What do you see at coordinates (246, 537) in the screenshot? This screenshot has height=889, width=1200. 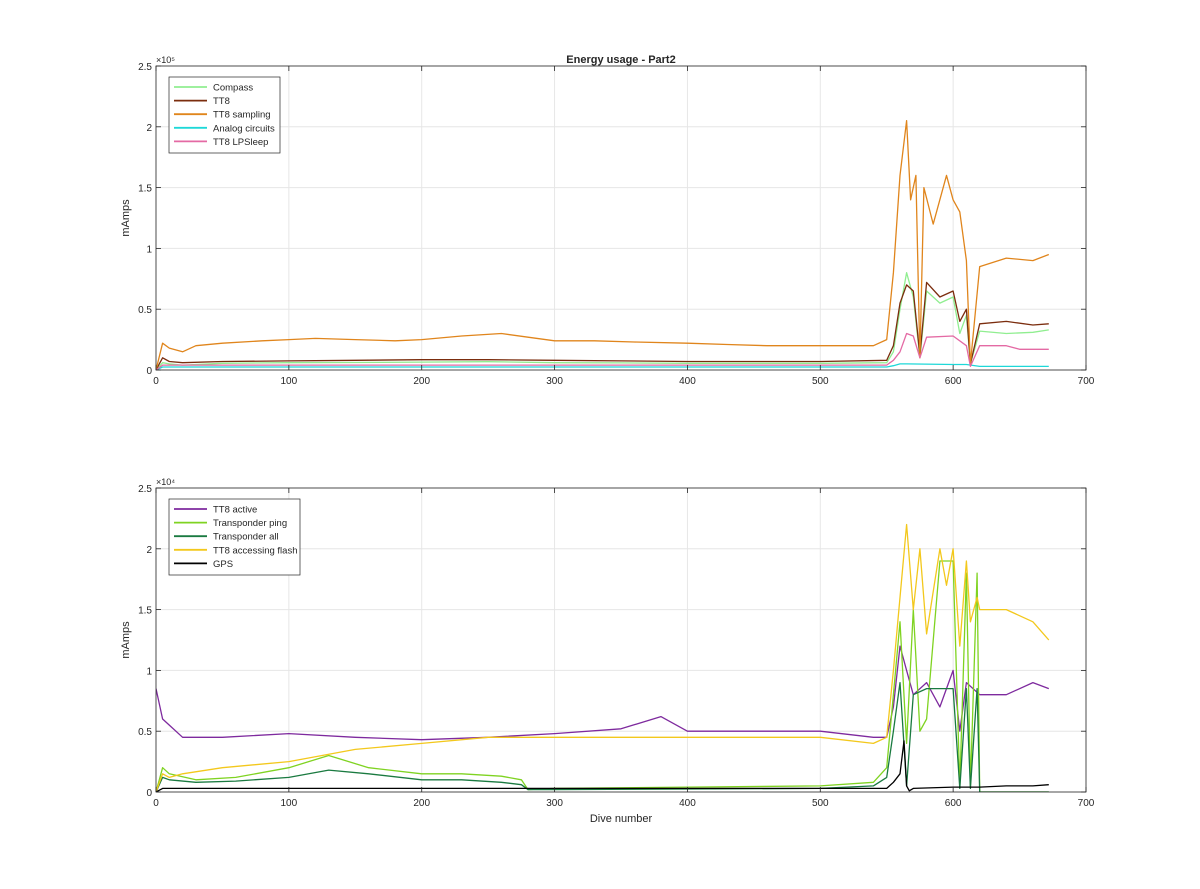 I see `legend-label: Transponder all` at bounding box center [246, 537].